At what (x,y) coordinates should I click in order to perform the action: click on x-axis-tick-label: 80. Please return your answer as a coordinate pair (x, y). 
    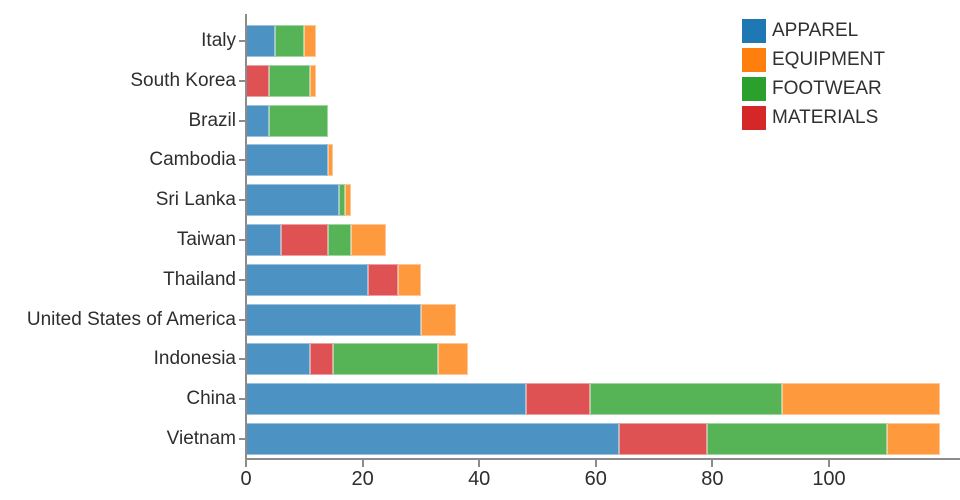
    Looking at the image, I should click on (712, 479).